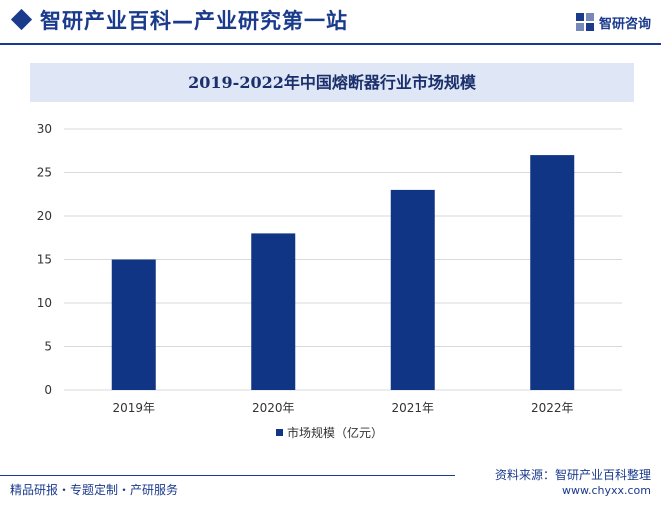  What do you see at coordinates (48, 347) in the screenshot?
I see `y-tick-label: 5` at bounding box center [48, 347].